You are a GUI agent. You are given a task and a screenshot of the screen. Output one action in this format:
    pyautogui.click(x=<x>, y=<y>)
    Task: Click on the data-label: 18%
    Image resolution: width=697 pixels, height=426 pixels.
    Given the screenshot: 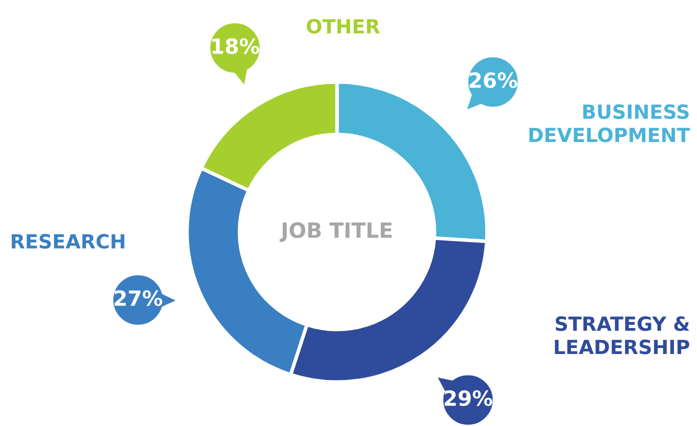 What is the action you would take?
    pyautogui.click(x=236, y=46)
    